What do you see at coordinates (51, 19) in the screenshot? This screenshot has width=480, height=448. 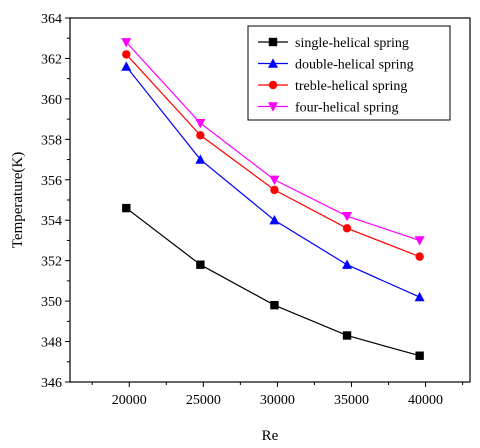 I see `y-tick-label: 364` at bounding box center [51, 19].